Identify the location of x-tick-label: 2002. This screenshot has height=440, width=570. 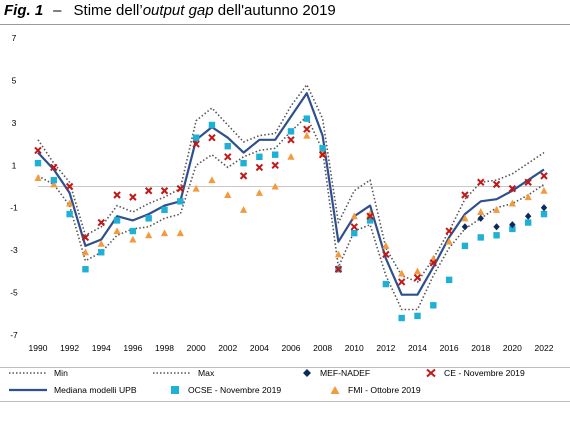
(227, 348).